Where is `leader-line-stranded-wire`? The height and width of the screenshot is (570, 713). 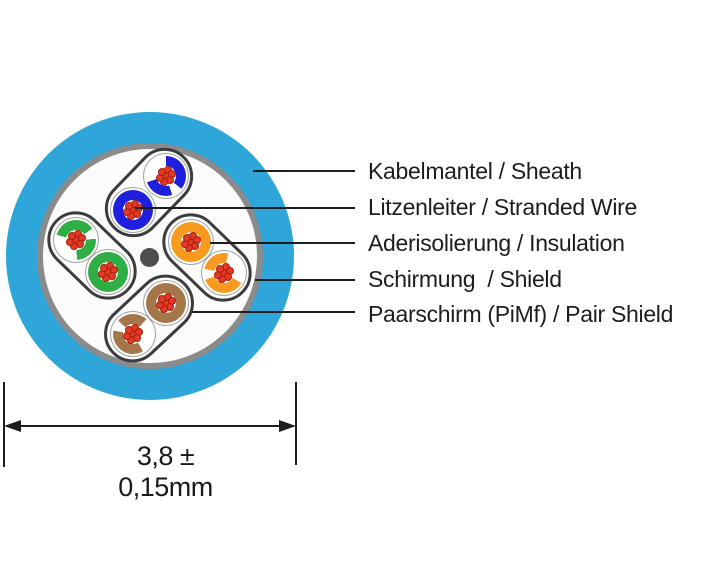
leader-line-stranded-wire is located at coordinates (245, 208).